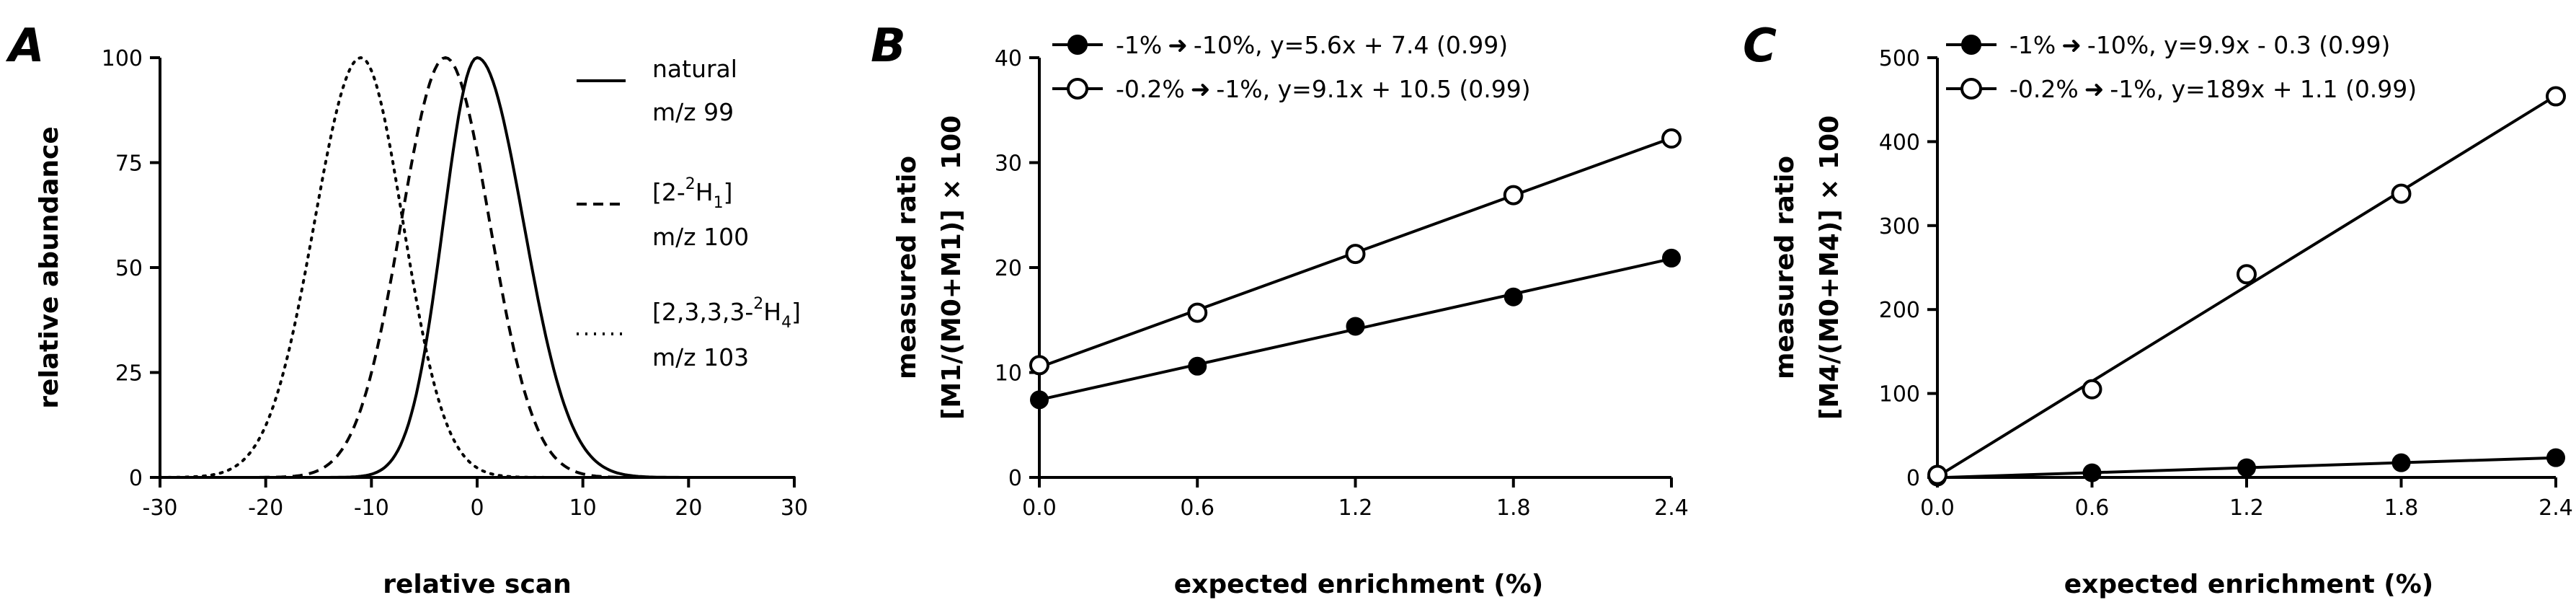  What do you see at coordinates (794, 508) in the screenshot?
I see `x-tick-label: 30` at bounding box center [794, 508].